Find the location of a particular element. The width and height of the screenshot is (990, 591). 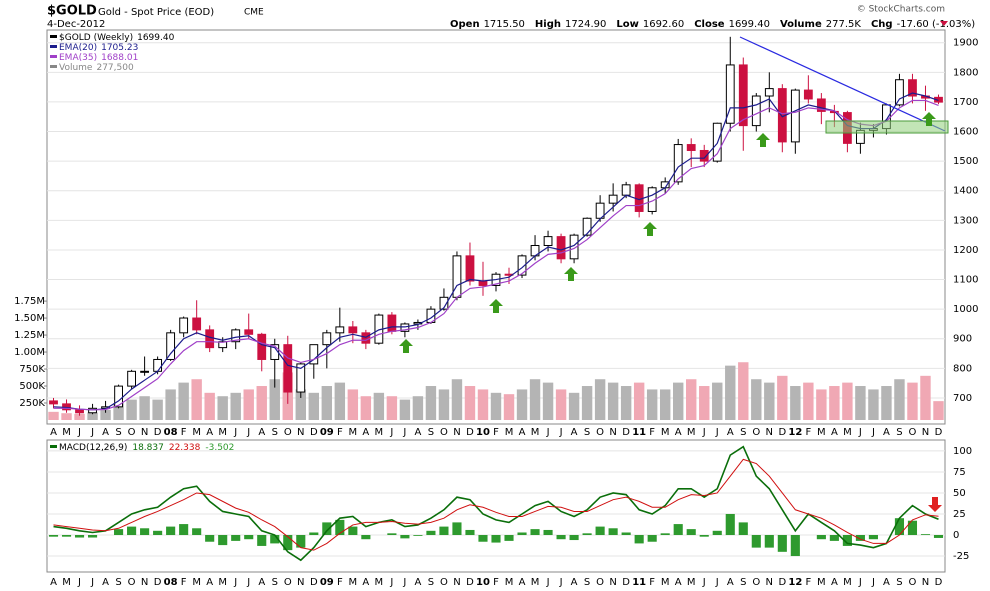

trend-line is located at coordinates (842, 84).